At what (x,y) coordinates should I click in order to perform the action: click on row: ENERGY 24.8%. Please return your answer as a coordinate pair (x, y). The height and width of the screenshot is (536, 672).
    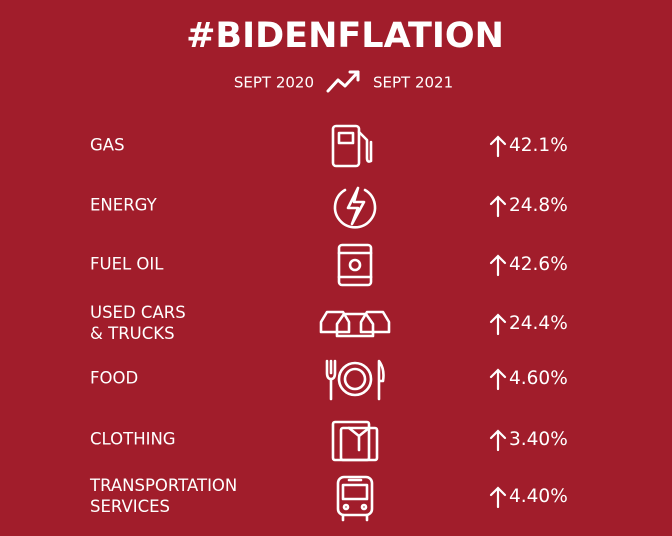
    Looking at the image, I should click on (329, 207).